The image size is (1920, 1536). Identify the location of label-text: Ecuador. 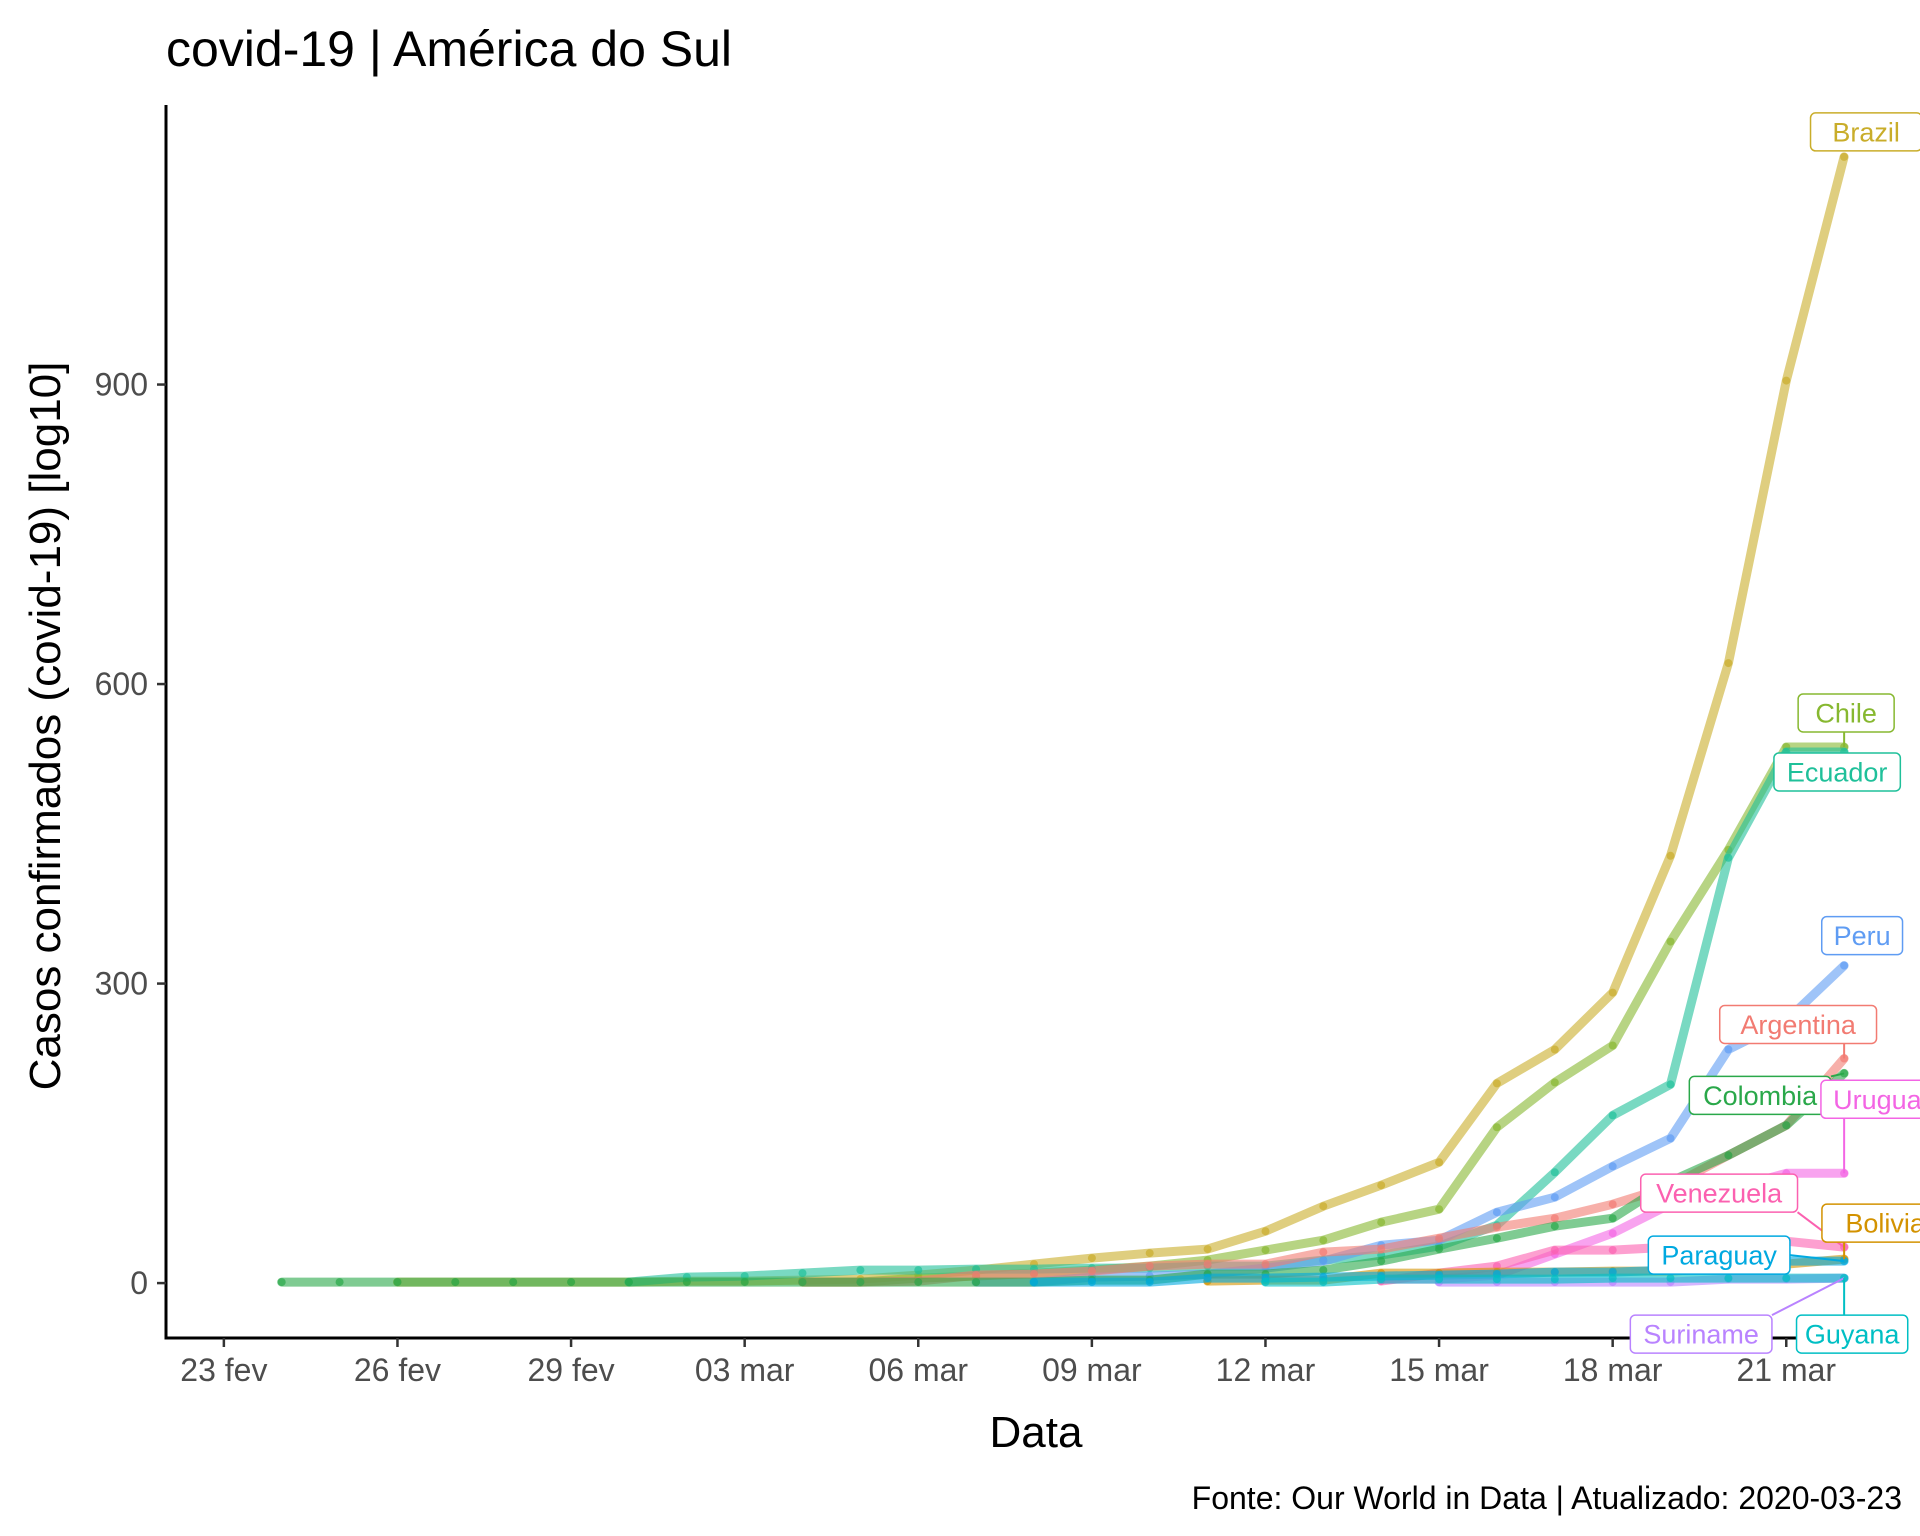
(1837, 772).